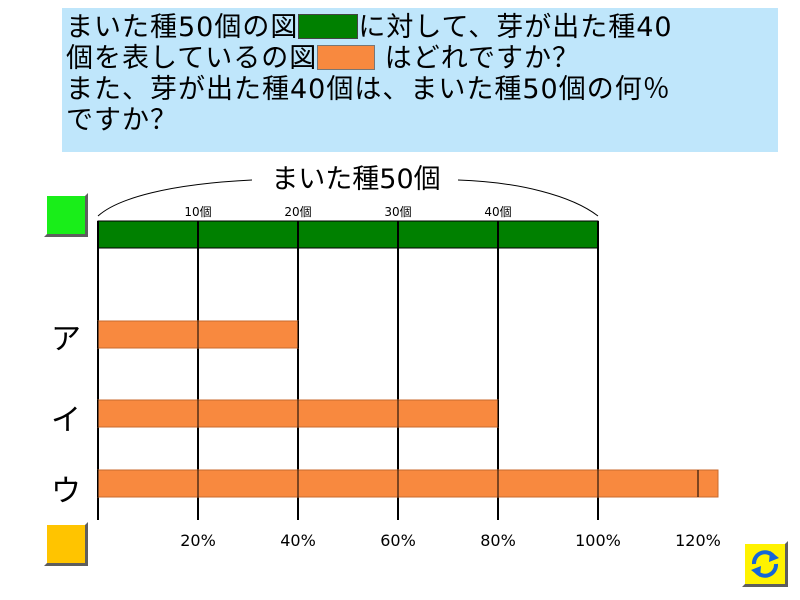  I want to click on top-tick-label: 20個, so click(297, 212).